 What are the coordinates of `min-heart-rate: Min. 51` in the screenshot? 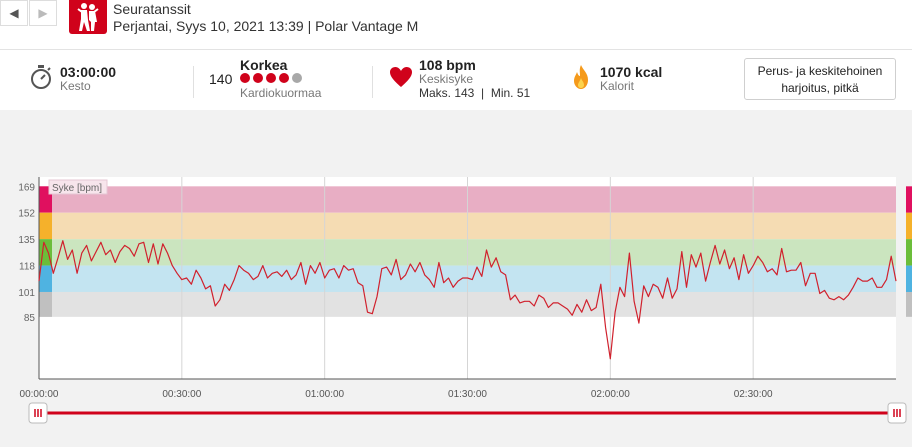 It's located at (510, 93).